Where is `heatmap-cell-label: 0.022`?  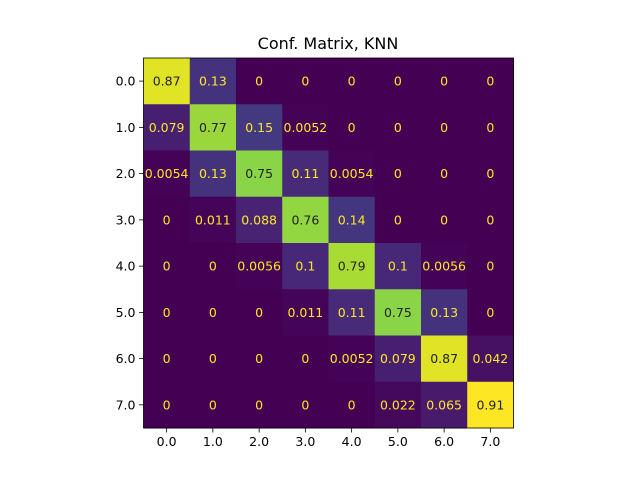 heatmap-cell-label: 0.022 is located at coordinates (398, 404).